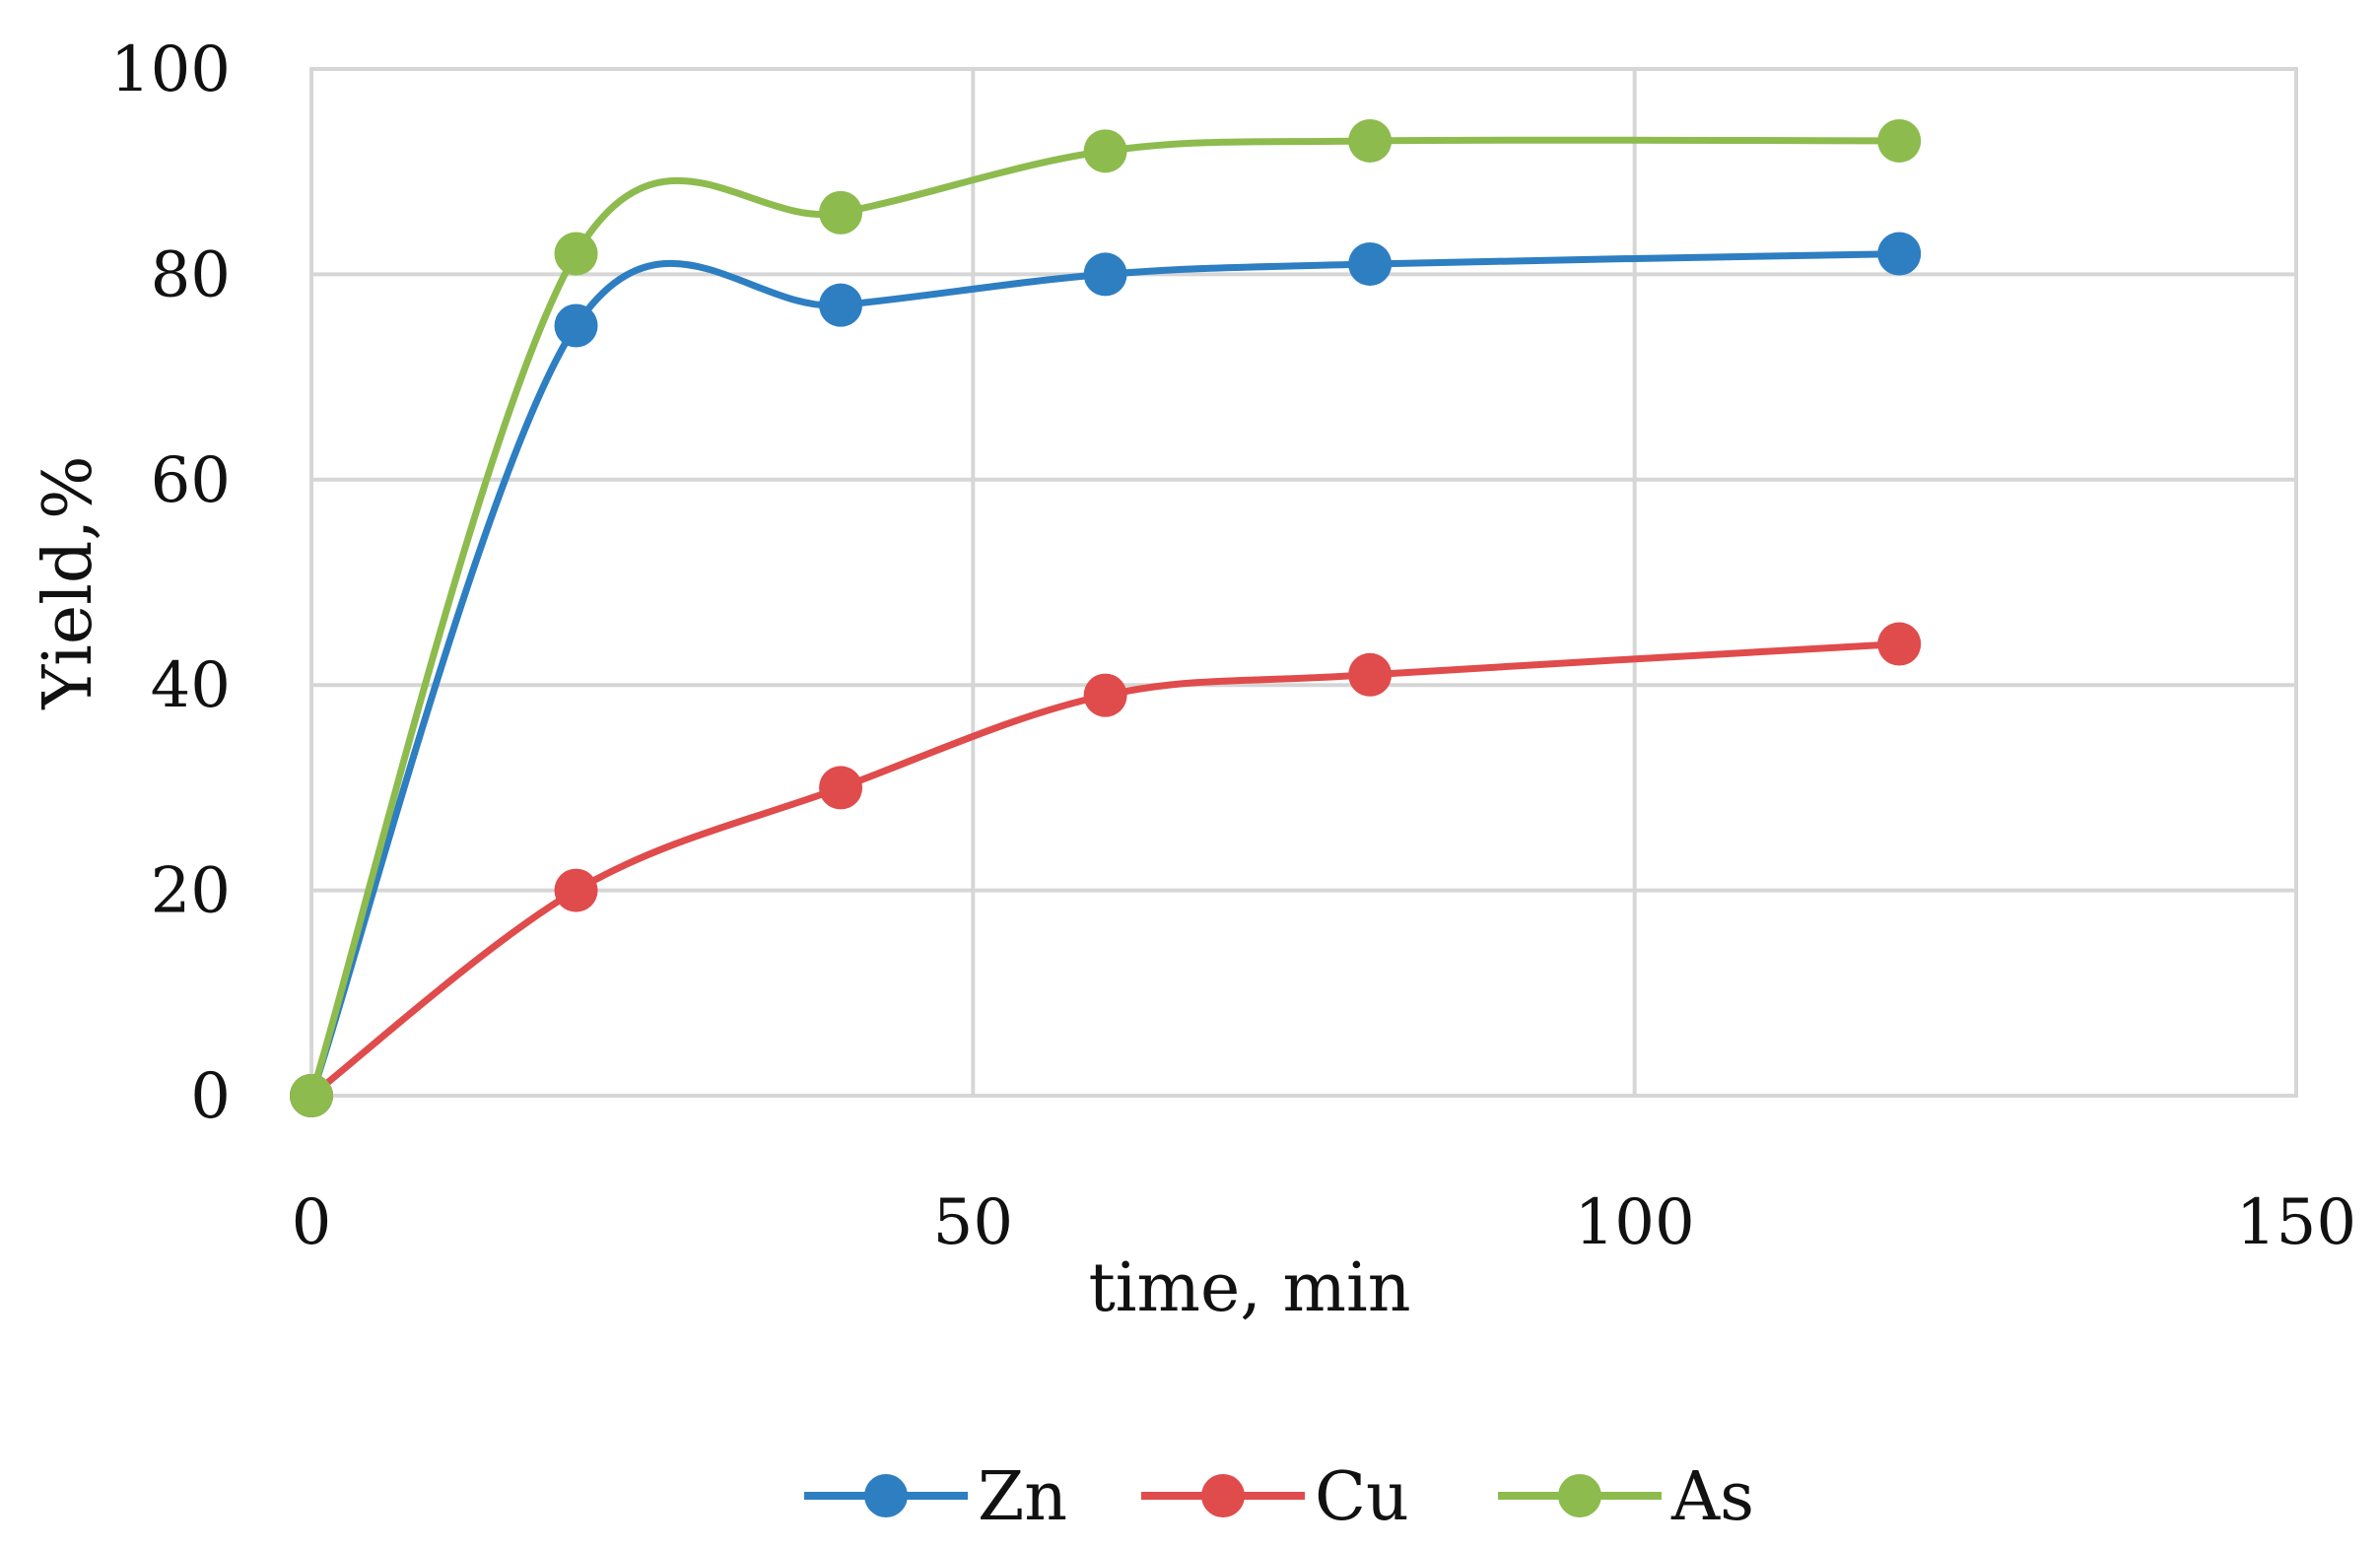  What do you see at coordinates (1324, 1222) in the screenshot?
I see `x-axis-tick-labels: 0 50 100 150` at bounding box center [1324, 1222].